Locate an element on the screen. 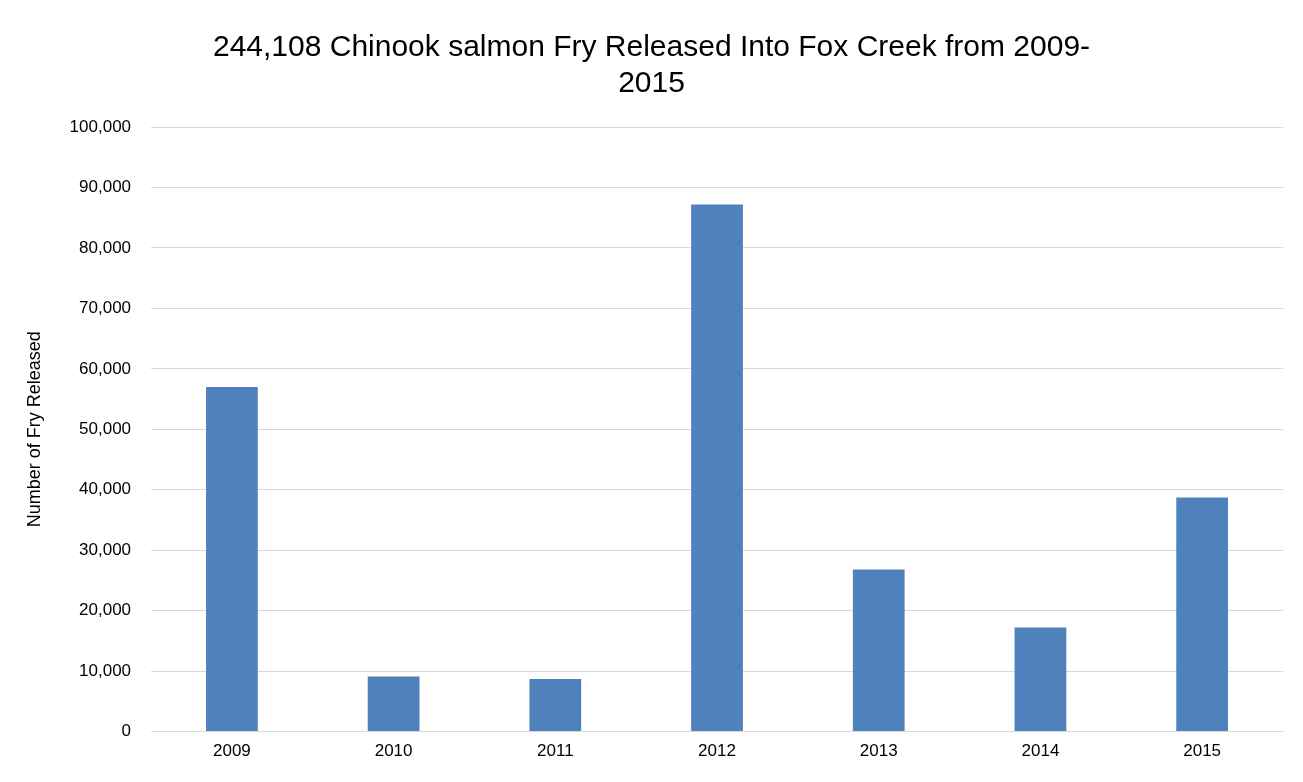 The width and height of the screenshot is (1303, 782). x-tick-label: 2015 is located at coordinates (1202, 751).